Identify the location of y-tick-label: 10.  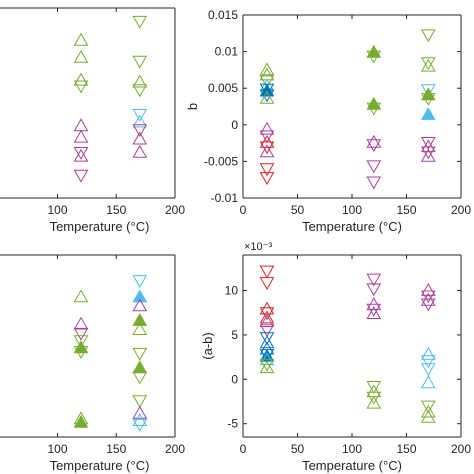
(232, 291).